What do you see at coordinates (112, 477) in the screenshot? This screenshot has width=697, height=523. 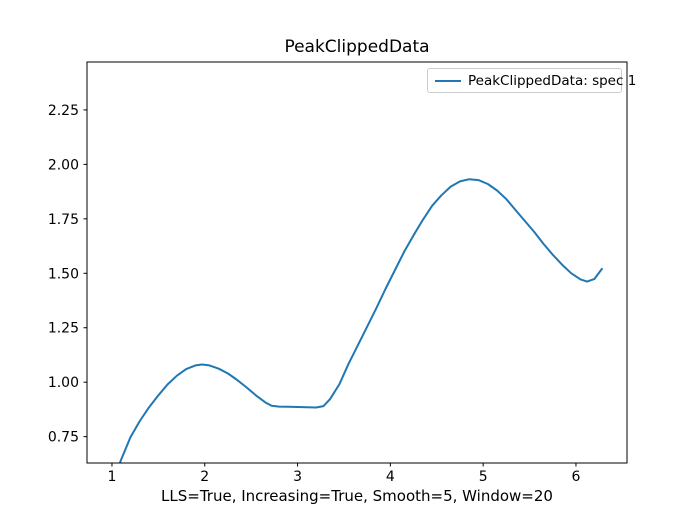 I see `x-tick-label: 1` at bounding box center [112, 477].